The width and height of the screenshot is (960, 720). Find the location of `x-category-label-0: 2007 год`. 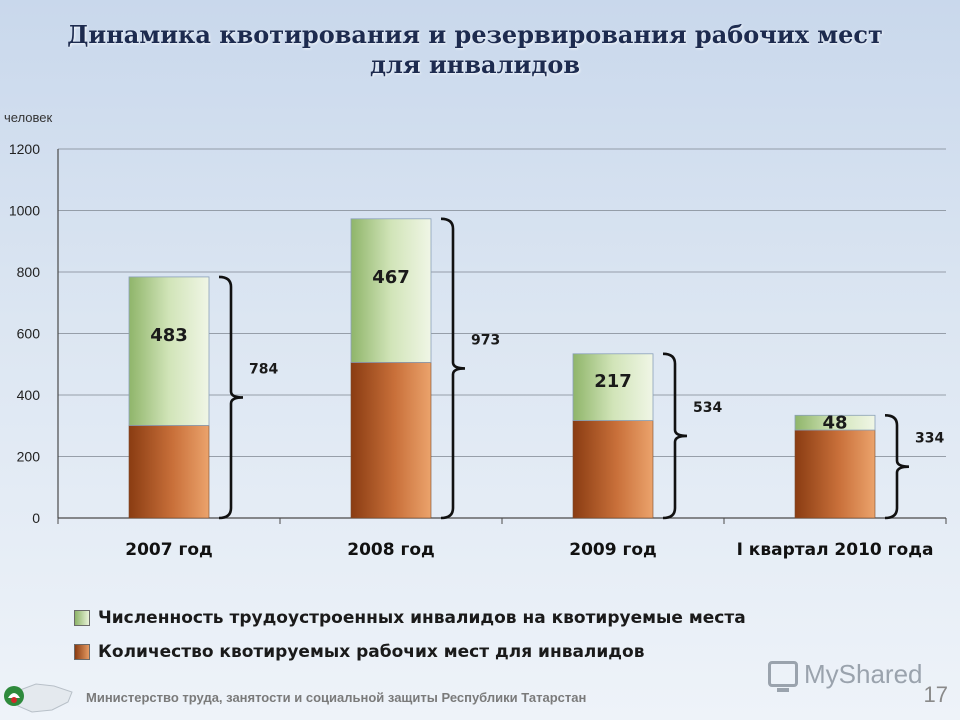

x-category-label-0: 2007 год is located at coordinates (169, 550).